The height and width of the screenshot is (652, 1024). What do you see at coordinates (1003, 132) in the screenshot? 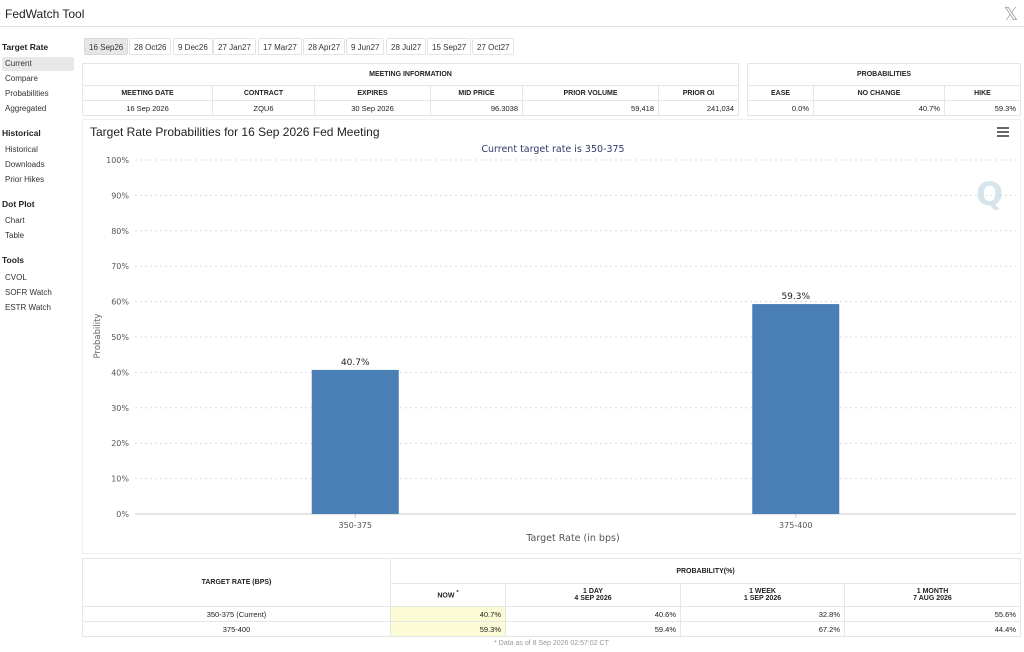
I see `hamburger-menu-icon` at bounding box center [1003, 132].